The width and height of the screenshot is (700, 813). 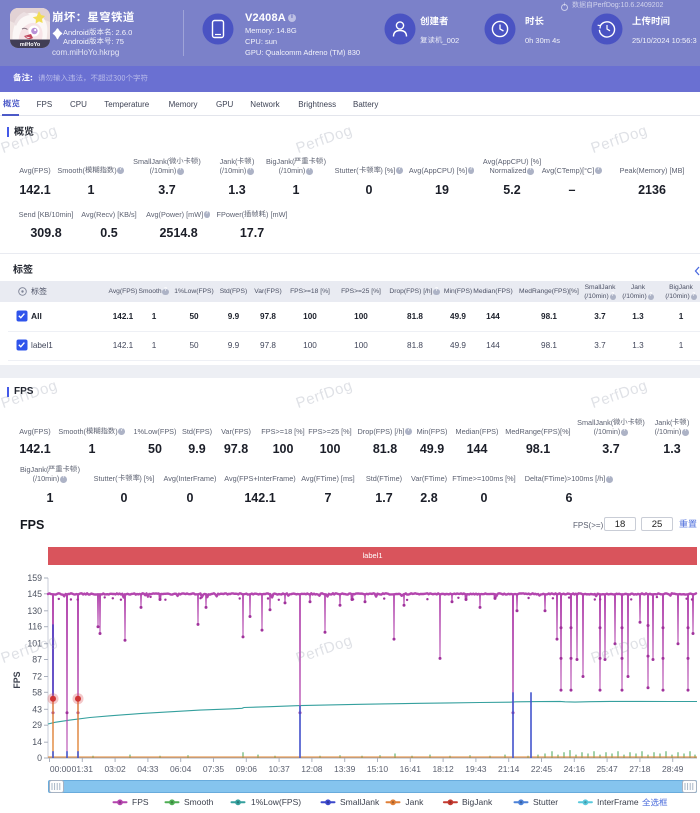 What do you see at coordinates (247, 769) in the screenshot?
I see `svg-text: 09:06` at bounding box center [247, 769].